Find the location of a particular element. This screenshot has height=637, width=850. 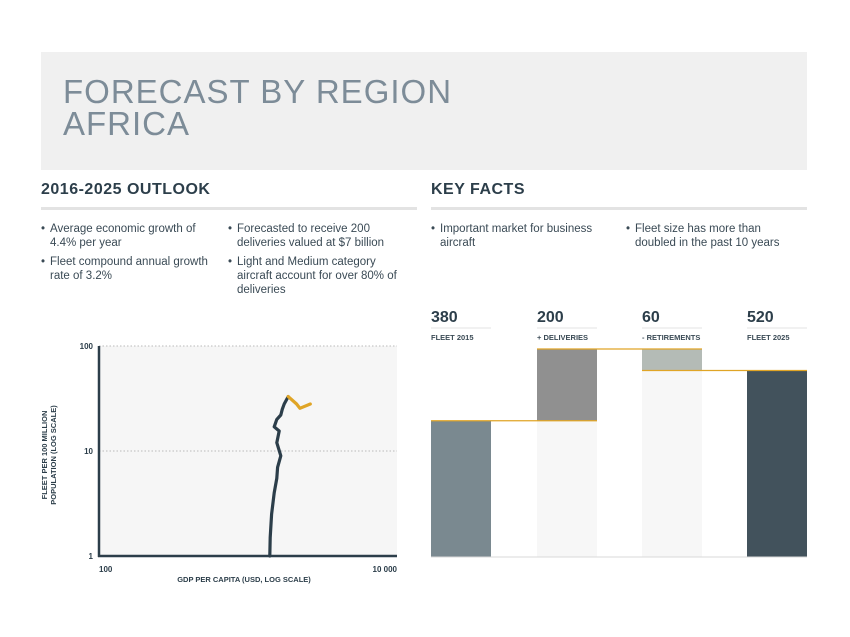

page-title: FORECAST BY REGION is located at coordinates (258, 91).